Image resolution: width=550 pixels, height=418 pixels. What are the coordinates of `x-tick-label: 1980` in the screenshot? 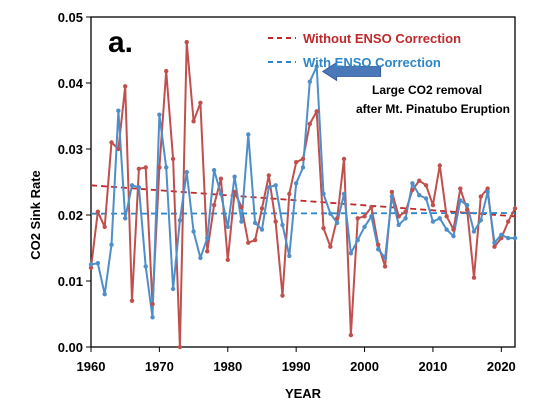 It's located at (227, 366).